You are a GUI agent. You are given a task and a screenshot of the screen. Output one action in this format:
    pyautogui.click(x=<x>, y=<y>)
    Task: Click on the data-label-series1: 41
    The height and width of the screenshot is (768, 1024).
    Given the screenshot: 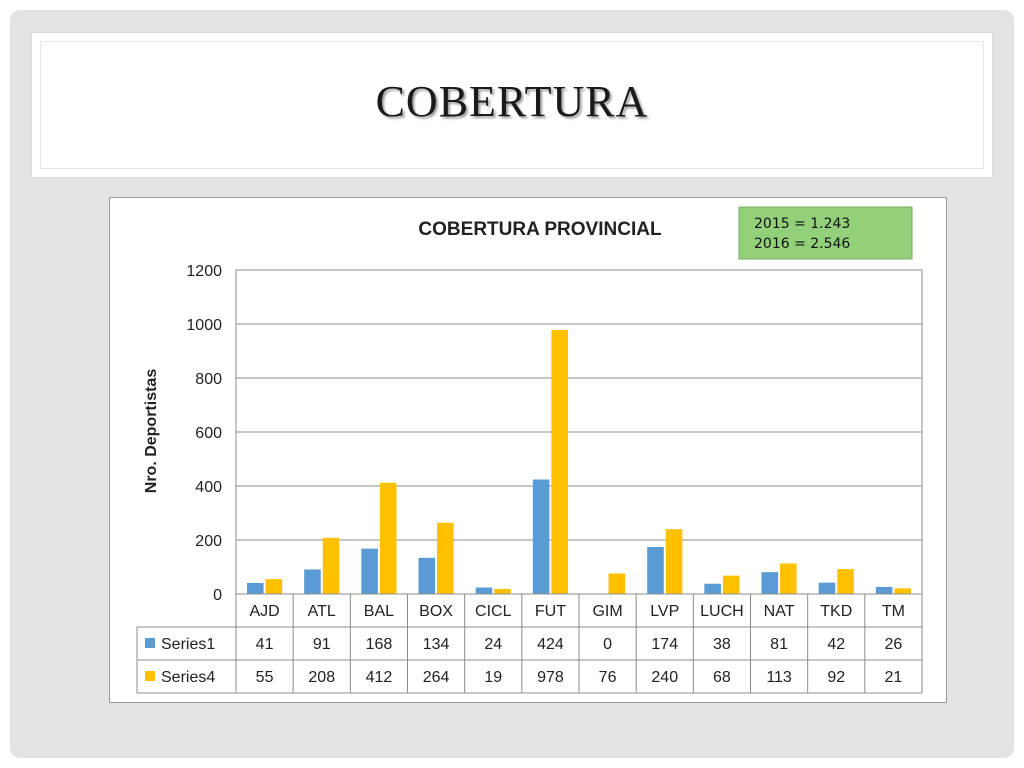 What is the action you would take?
    pyautogui.click(x=265, y=644)
    